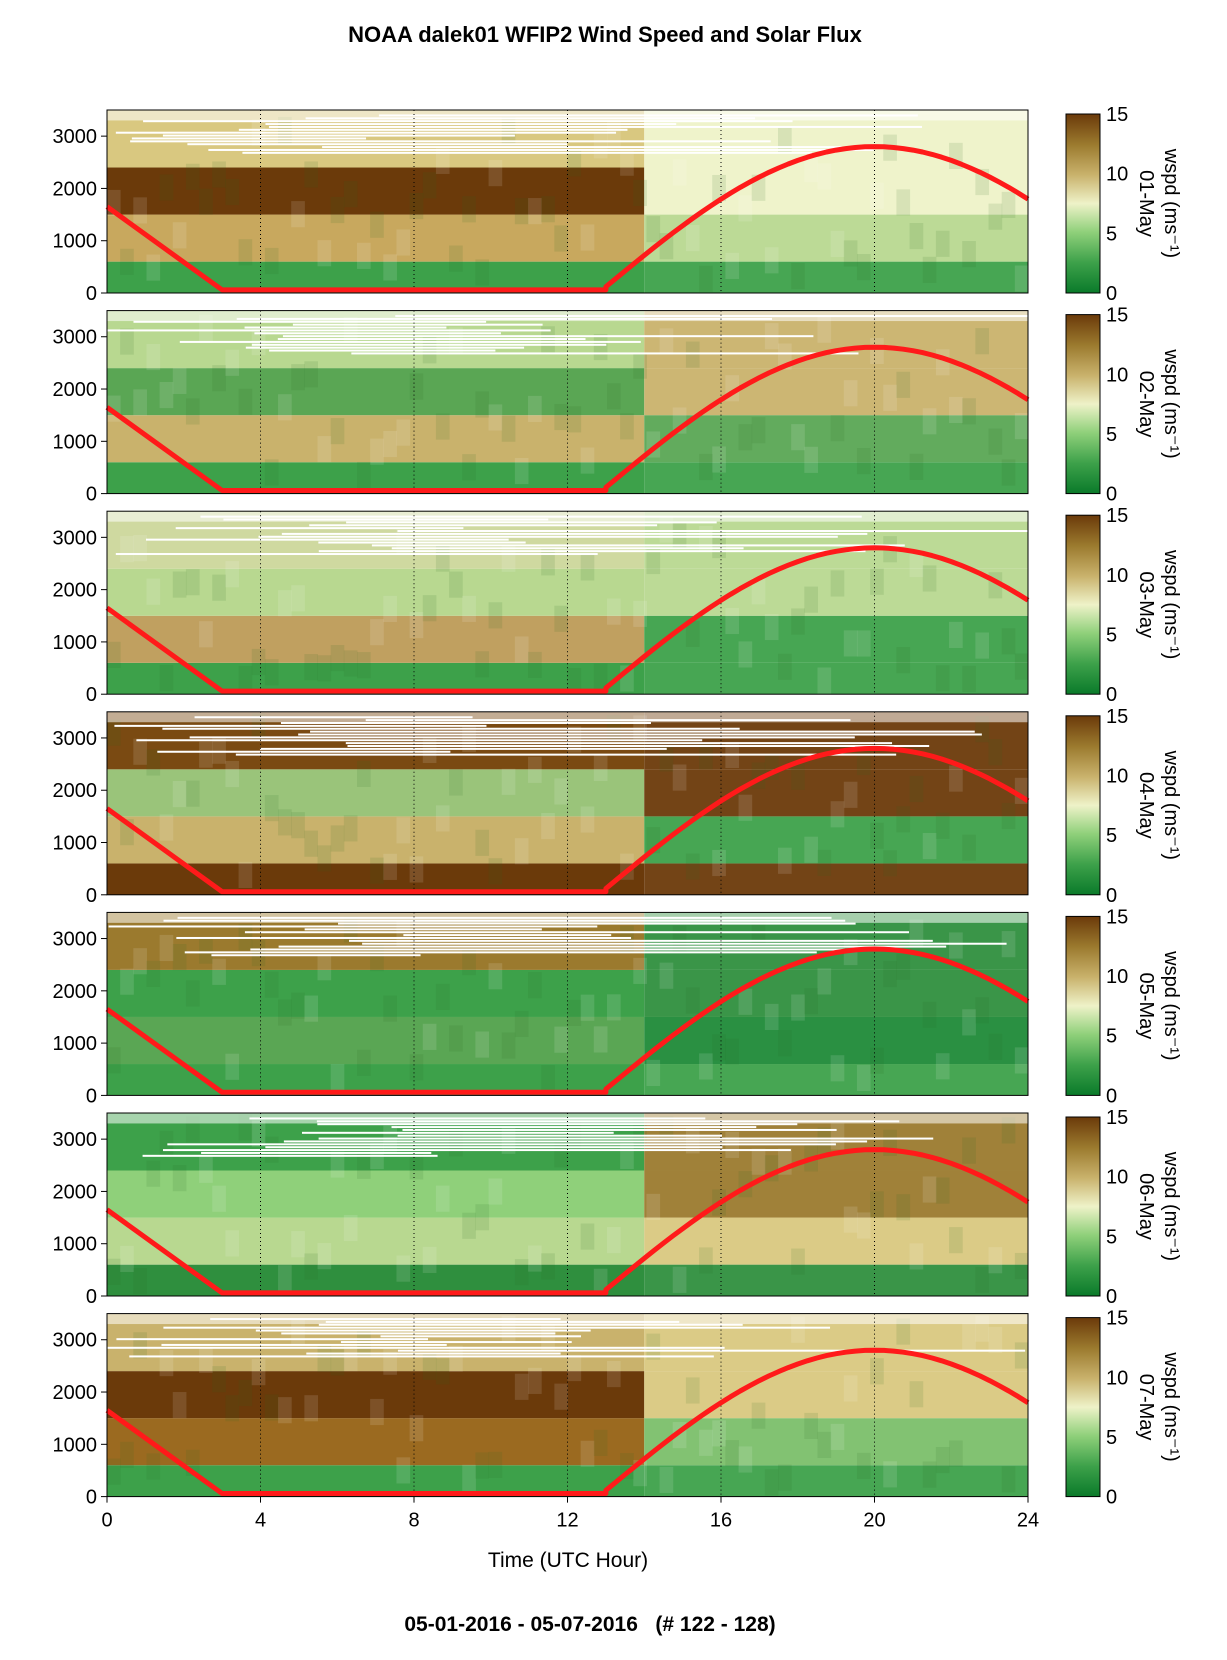 This screenshot has width=1227, height=1660. What do you see at coordinates (618, 806) in the screenshot?
I see `panel-04-May: 0 1000 2000 3000 0 5 10 15 wspd (ms⁻¹)04-May` at bounding box center [618, 806].